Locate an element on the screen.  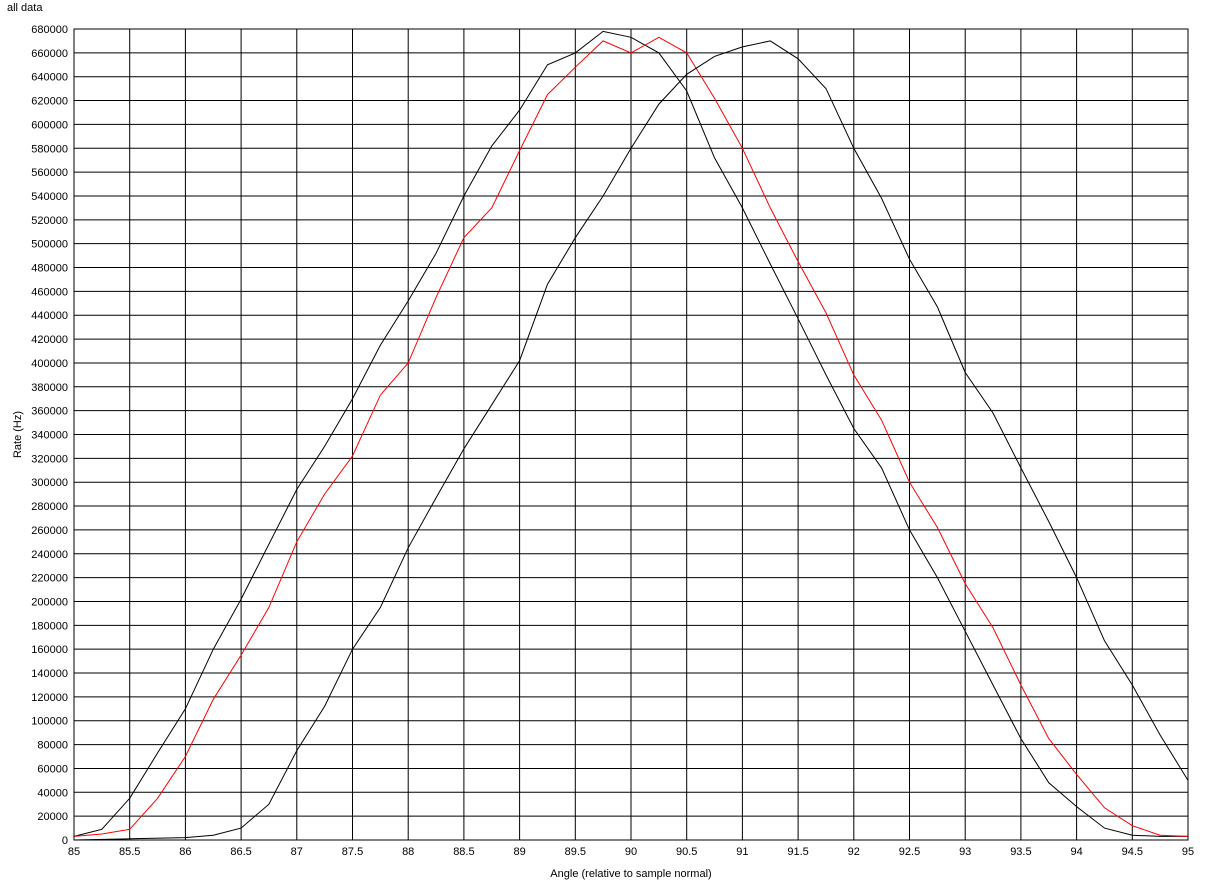
y-tick-label: 240000 is located at coordinates (49, 555).